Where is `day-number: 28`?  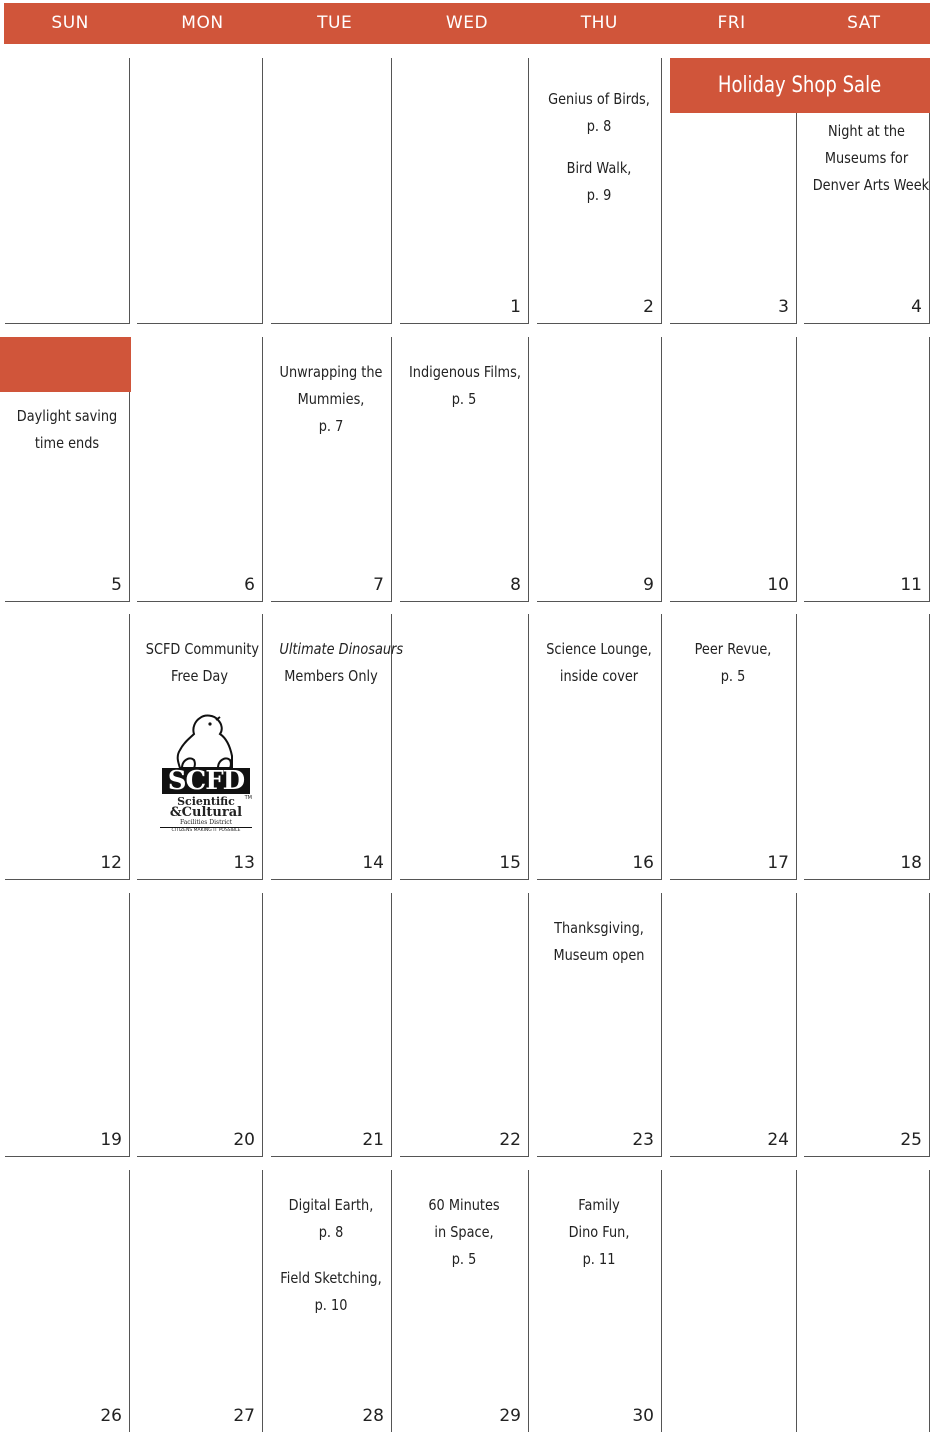 day-number: 28 is located at coordinates (373, 1416).